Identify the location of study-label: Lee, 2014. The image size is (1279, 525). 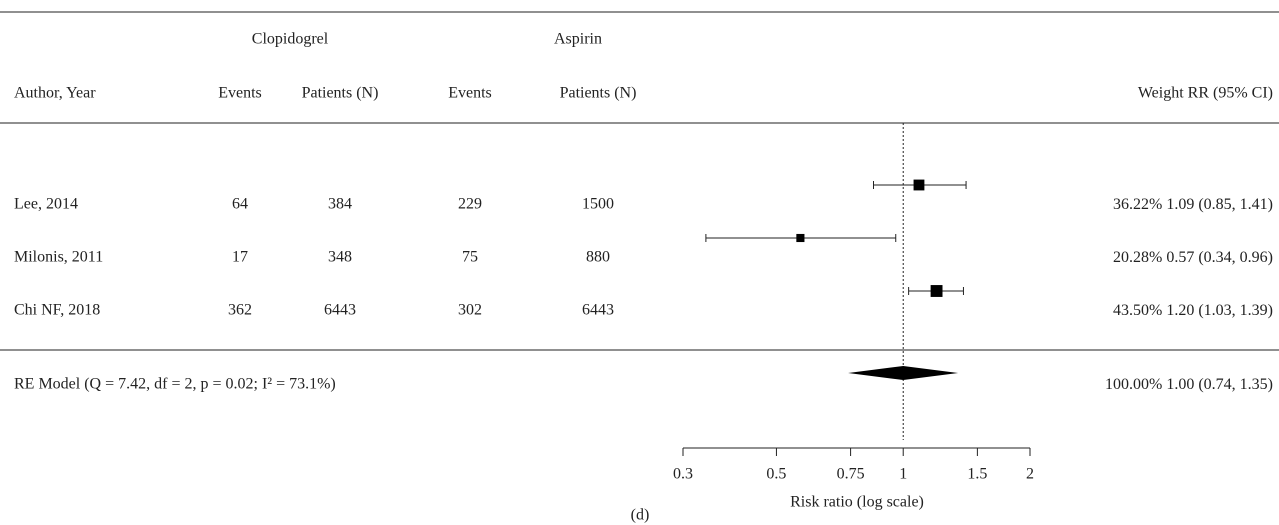
(46, 204).